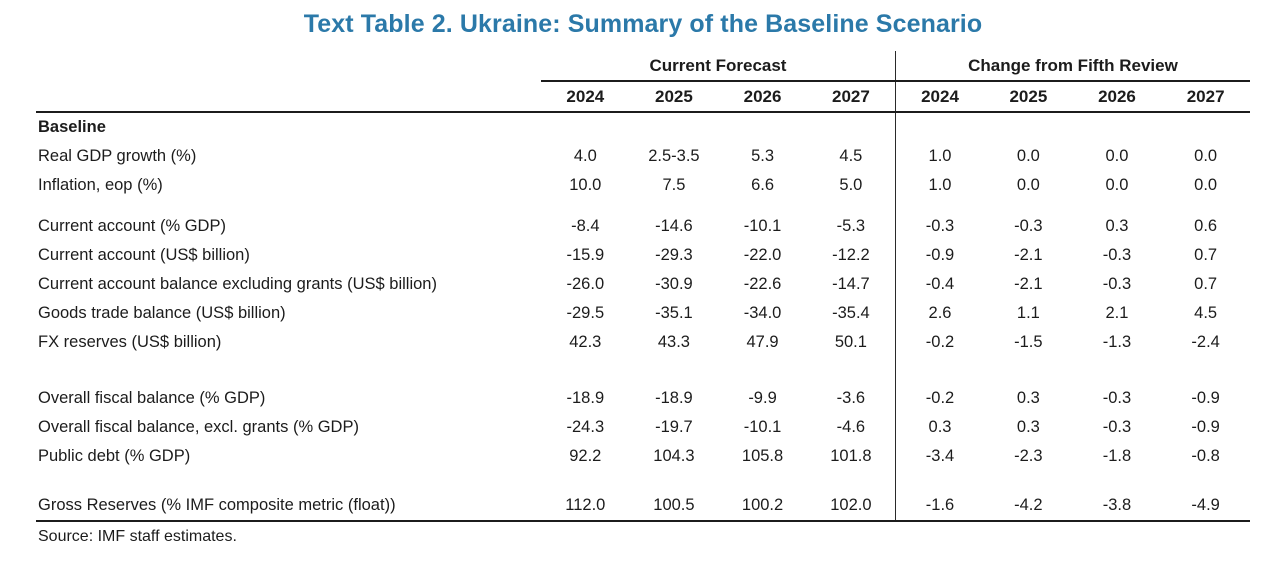 This screenshot has width=1280, height=572. I want to click on year-header: 2024, so click(939, 97).